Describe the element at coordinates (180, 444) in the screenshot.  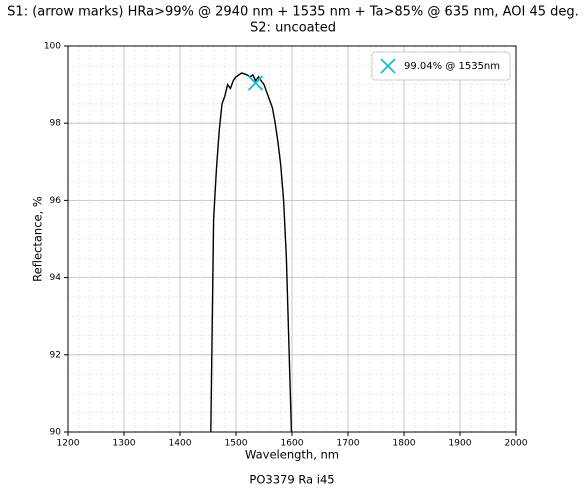
I see `x-tick-label: 1400` at that location.